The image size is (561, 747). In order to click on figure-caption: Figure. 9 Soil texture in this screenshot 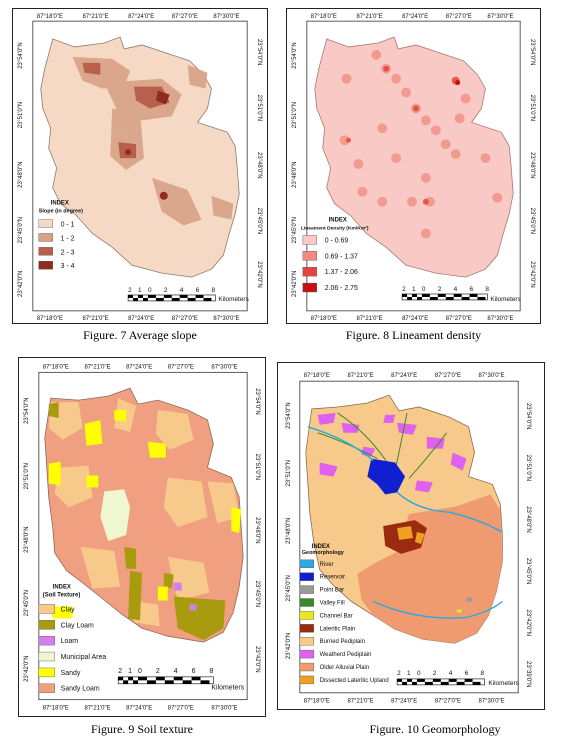, I will do `click(142, 729)`.